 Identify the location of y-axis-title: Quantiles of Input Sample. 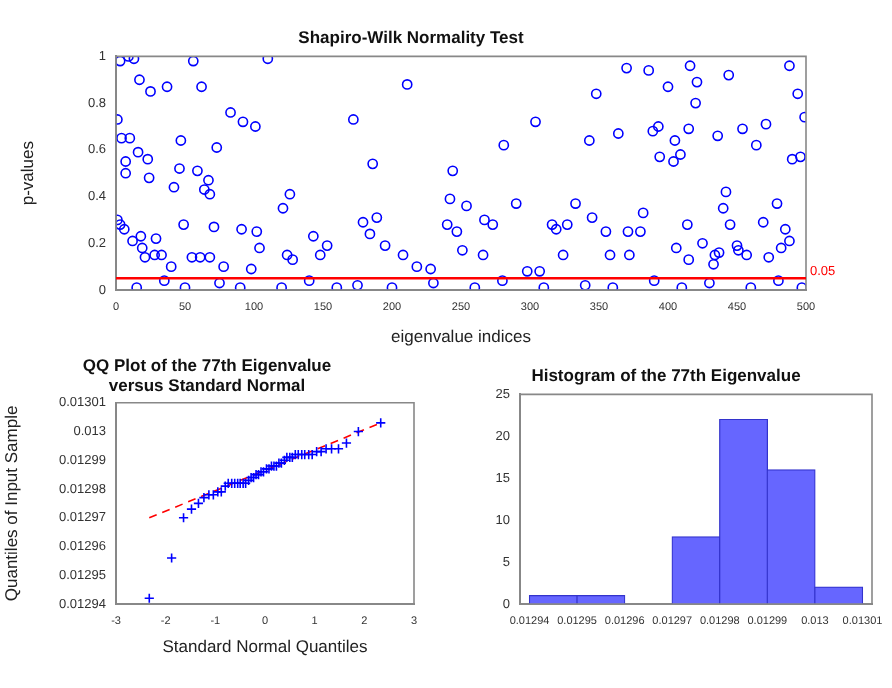
(10, 503).